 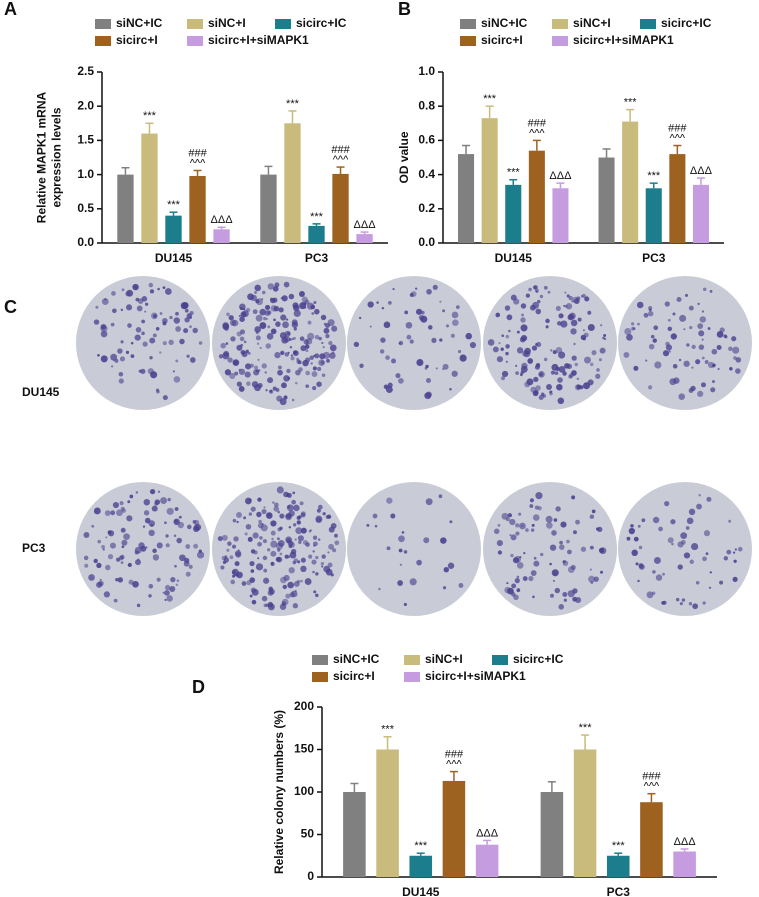 I want to click on x-tick-label: PC3, so click(x=654, y=258).